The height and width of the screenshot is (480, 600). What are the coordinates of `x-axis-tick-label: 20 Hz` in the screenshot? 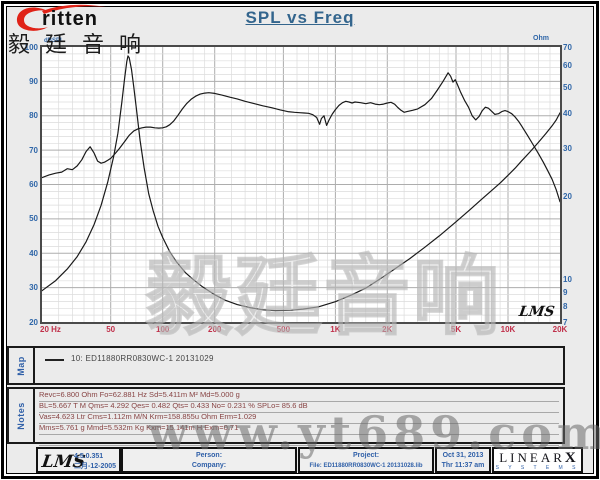 It's located at (50, 329).